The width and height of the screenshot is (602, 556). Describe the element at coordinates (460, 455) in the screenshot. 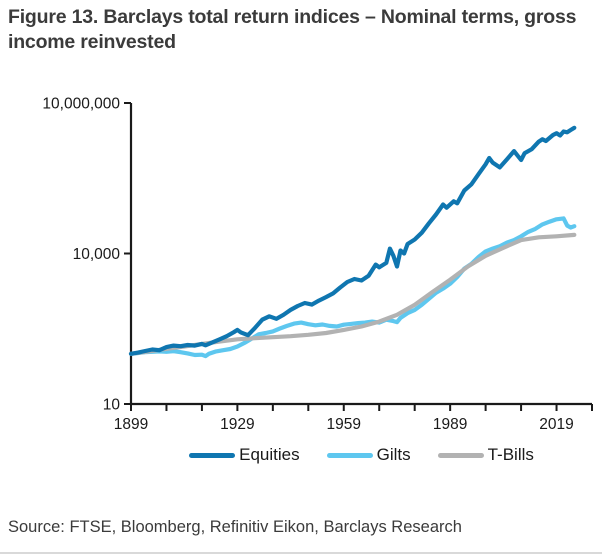

I see `tbills-line-swatch` at that location.